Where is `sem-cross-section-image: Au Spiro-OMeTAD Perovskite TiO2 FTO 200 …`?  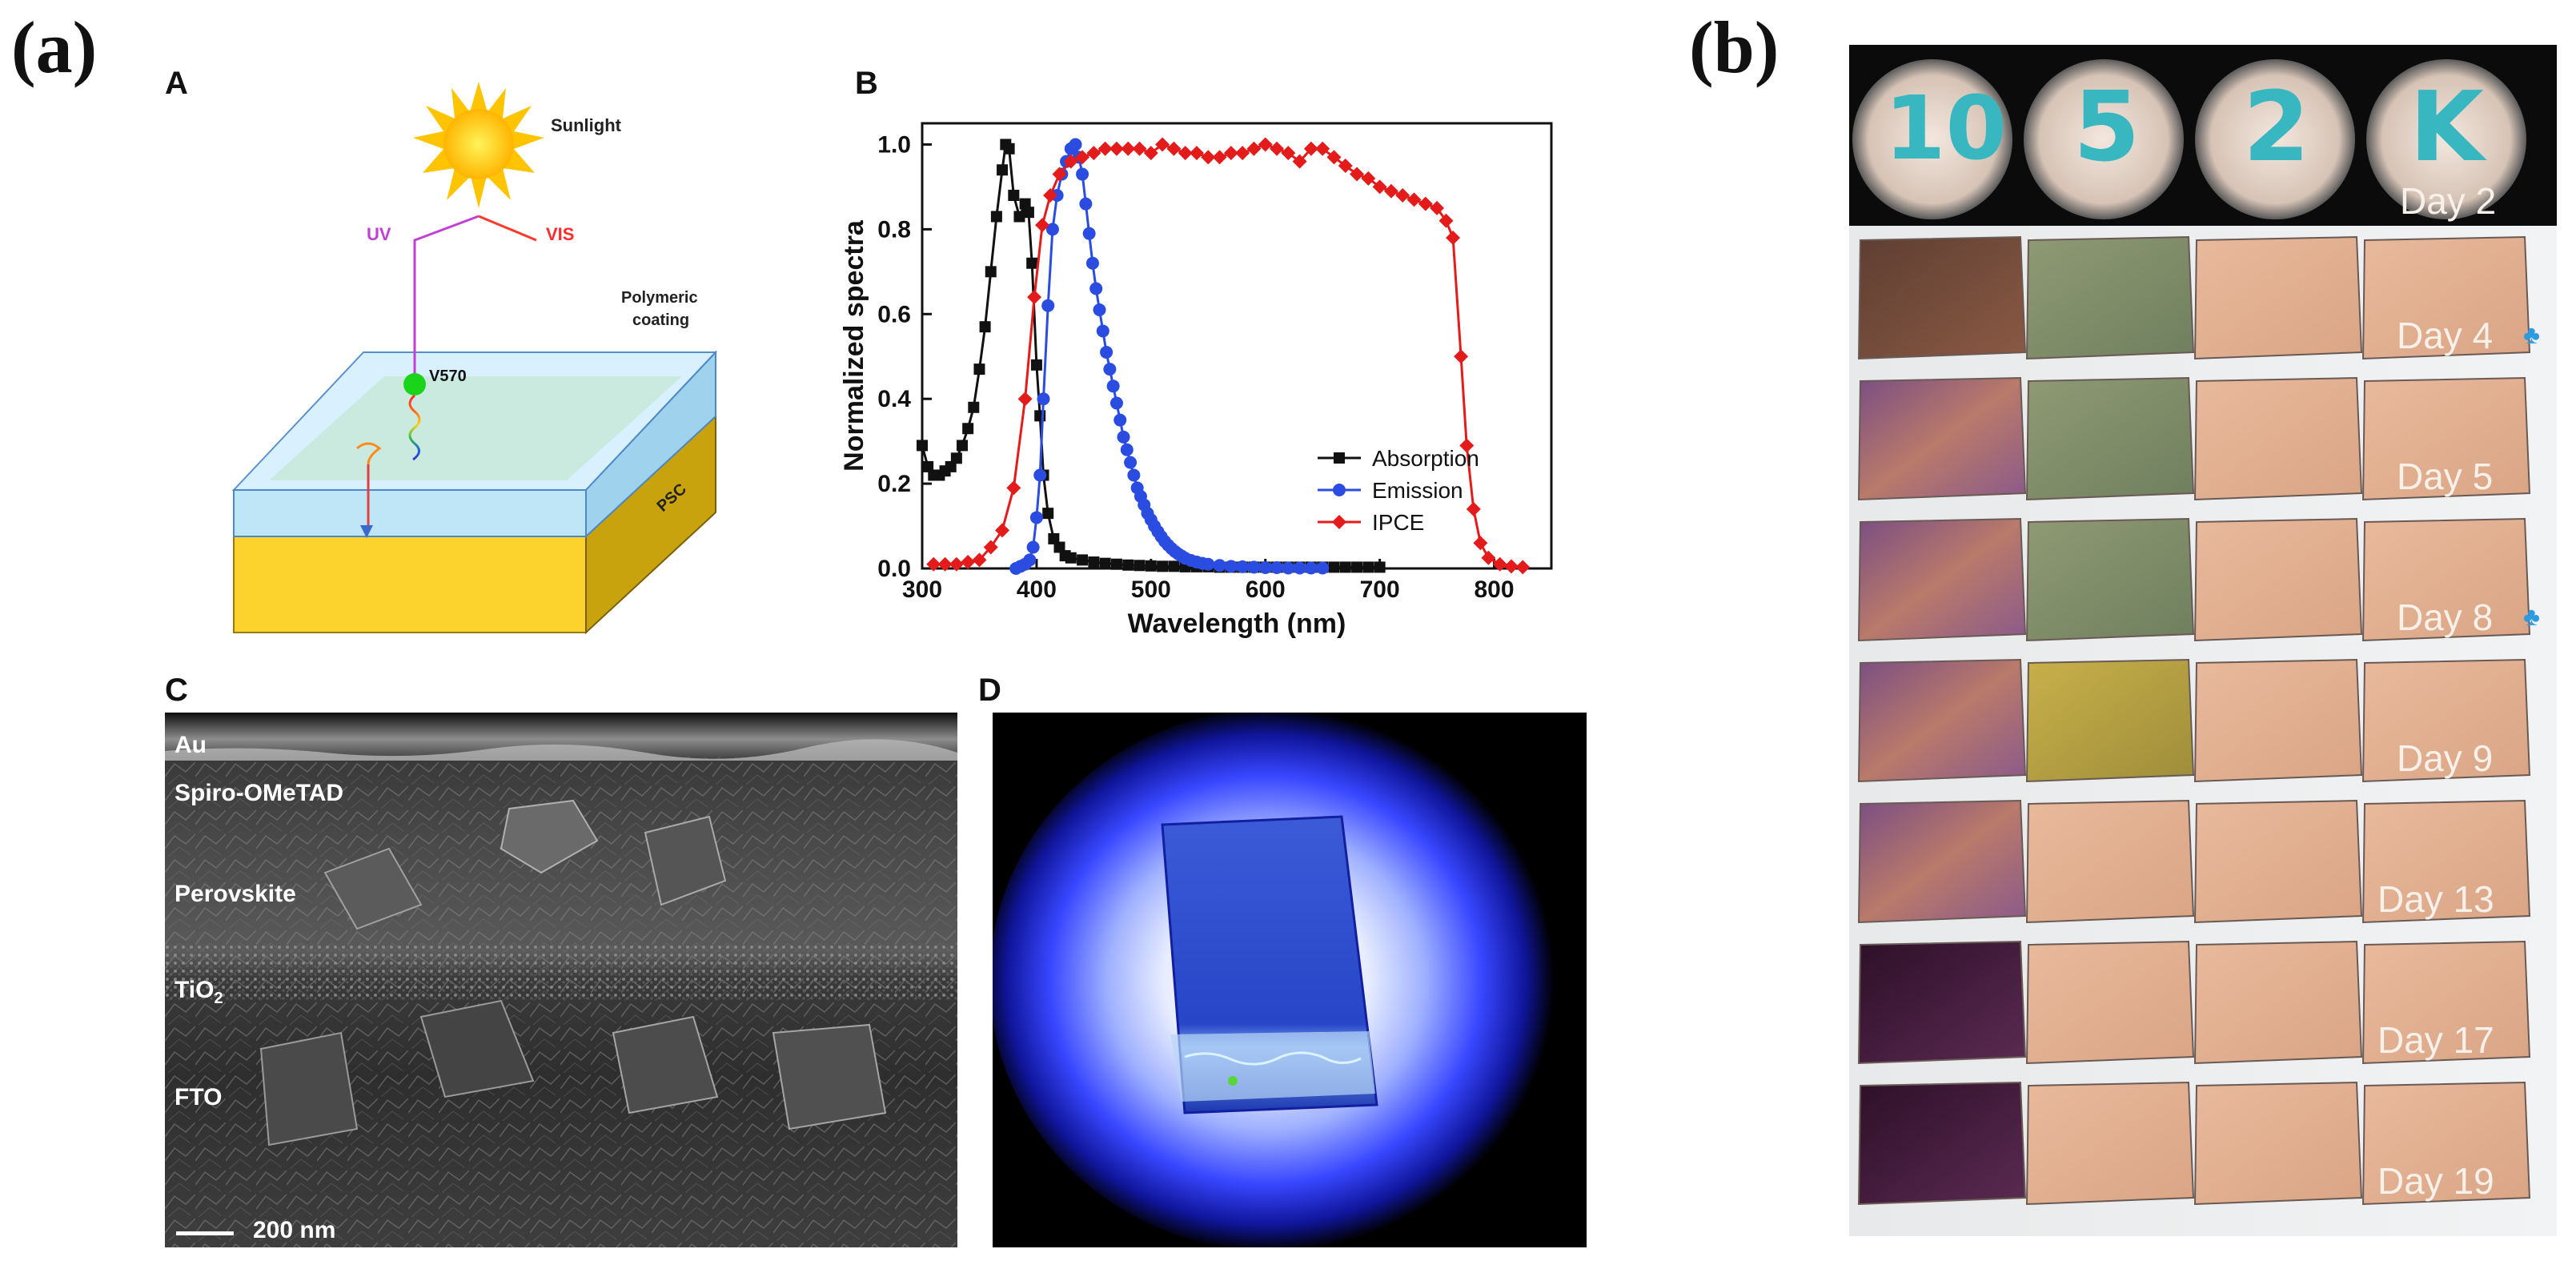
sem-cross-section-image: Au Spiro-OMeTAD Perovskite TiO2 FTO 200 … is located at coordinates (561, 980).